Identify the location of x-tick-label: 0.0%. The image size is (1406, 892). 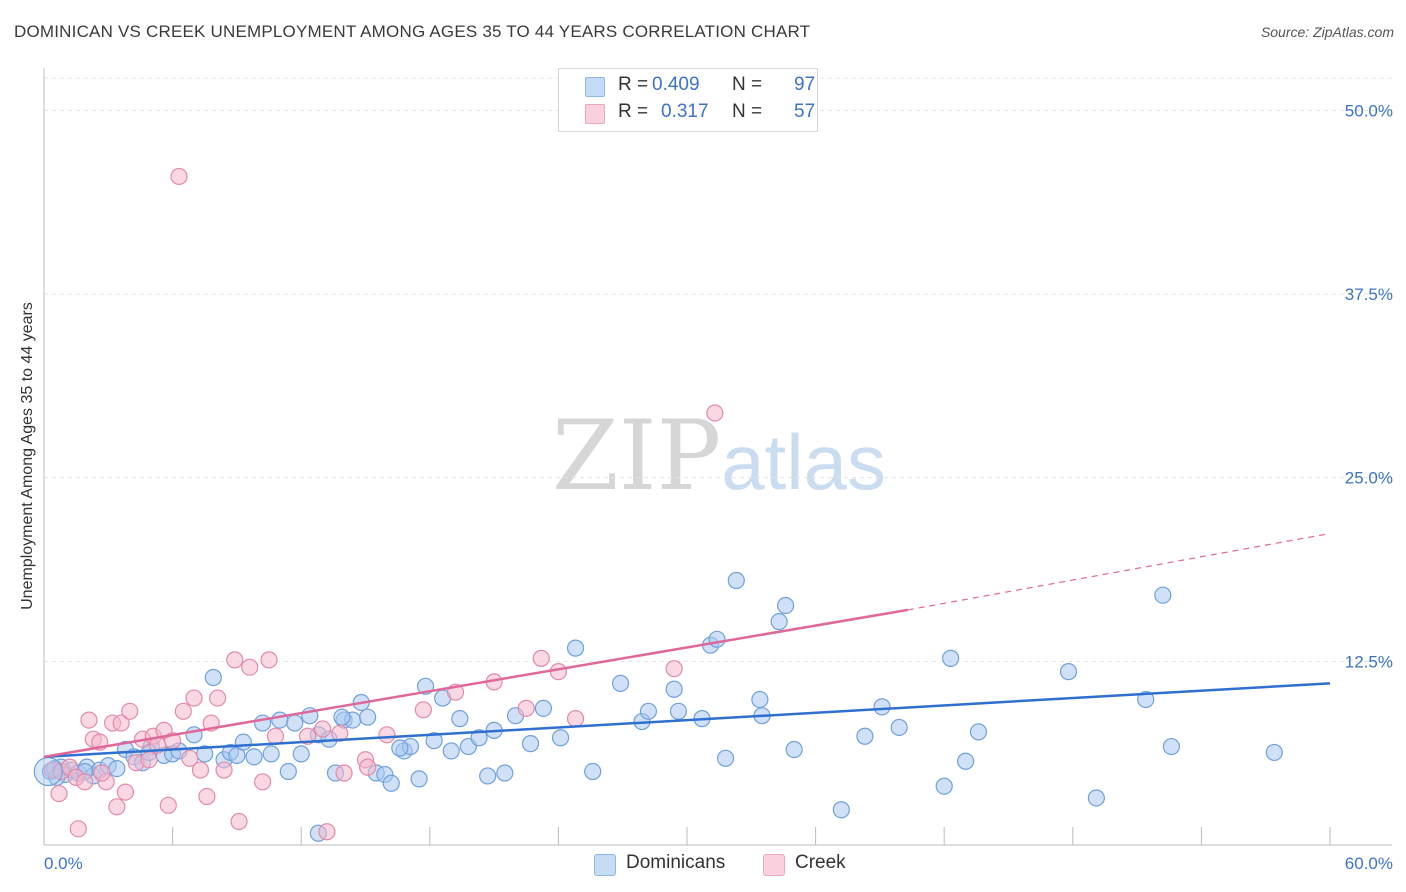
(63, 863).